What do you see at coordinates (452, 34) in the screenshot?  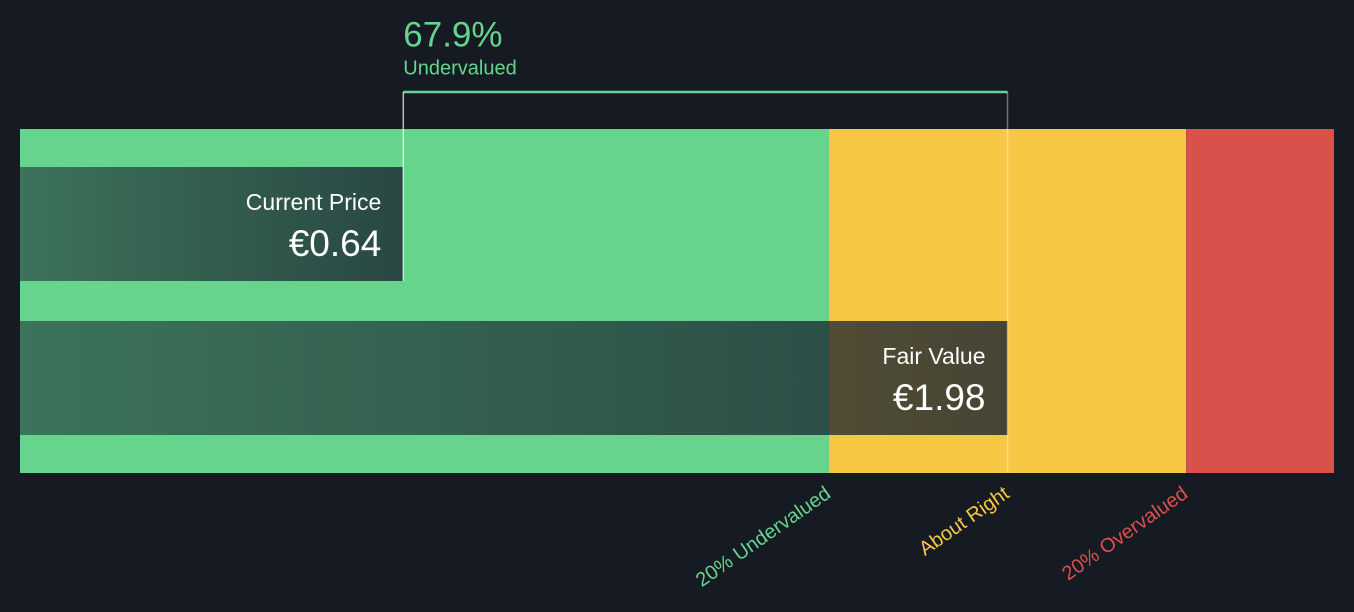 I see `discount-value: 67.9%` at bounding box center [452, 34].